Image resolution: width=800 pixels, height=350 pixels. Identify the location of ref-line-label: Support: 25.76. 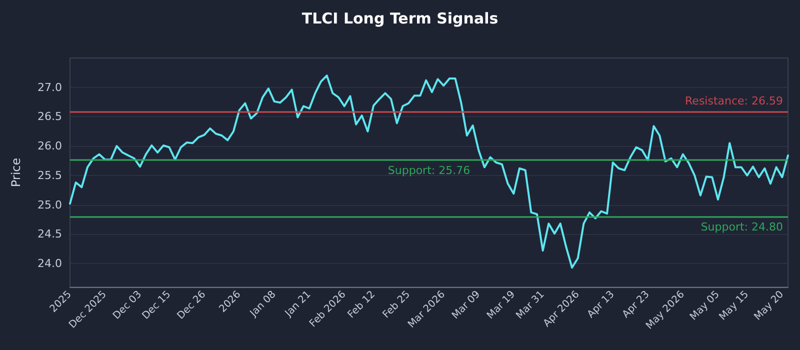
(429, 171).